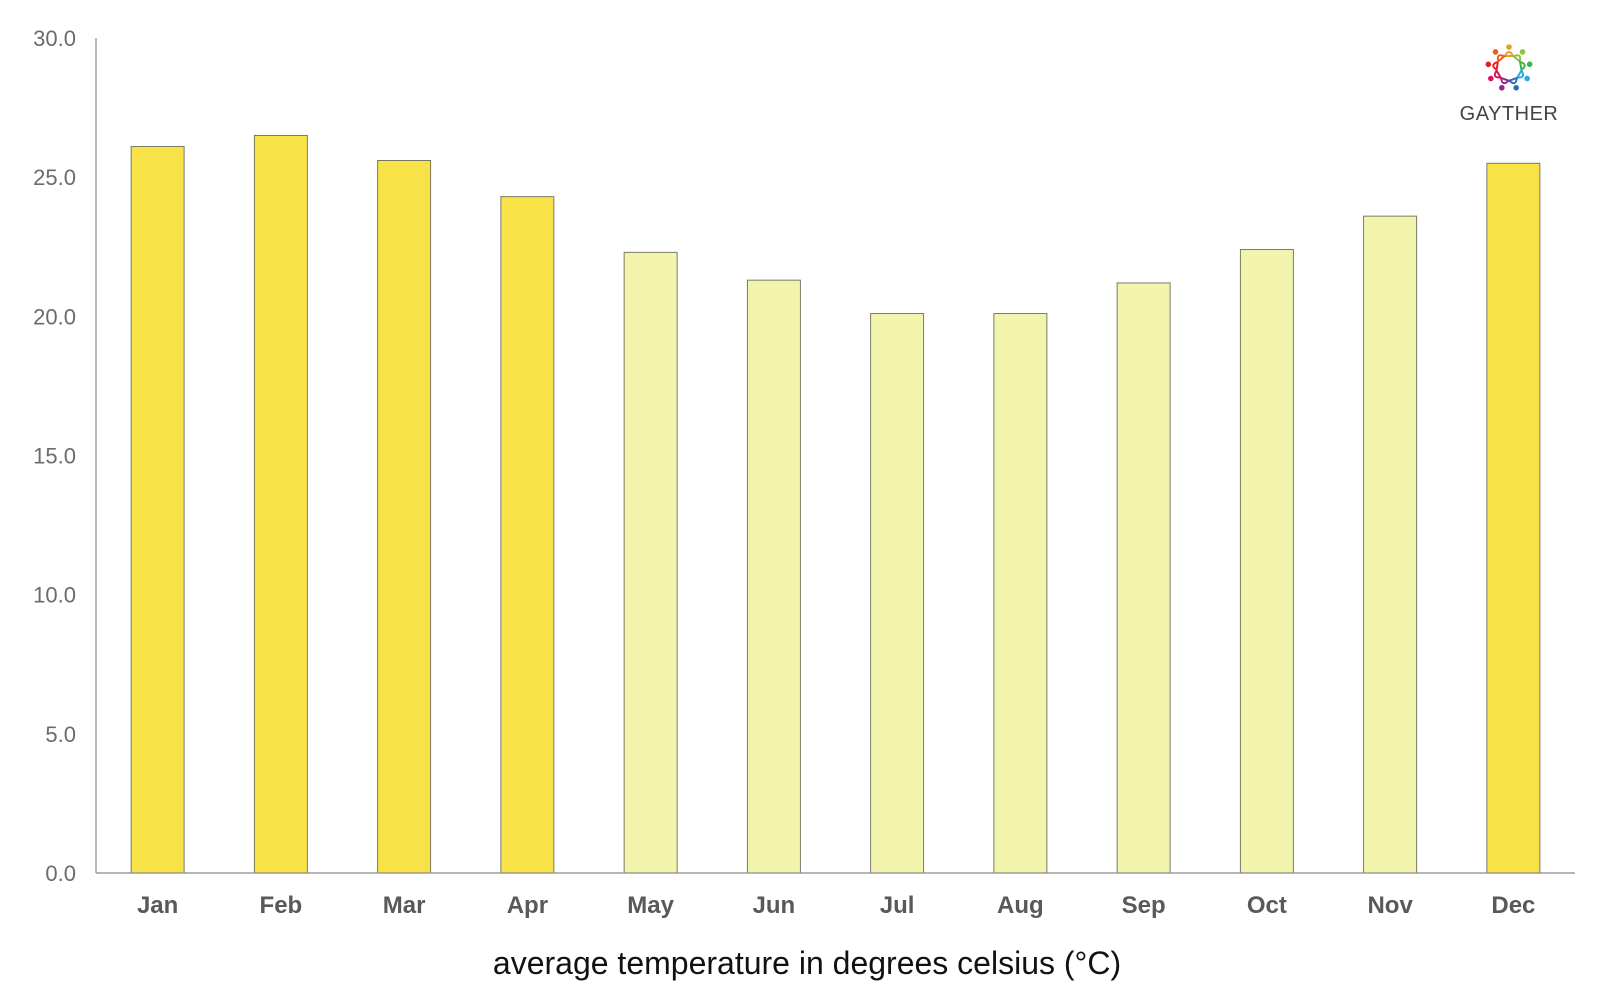 The image size is (1600, 1000). What do you see at coordinates (1513, 518) in the screenshot?
I see `bar-dec` at bounding box center [1513, 518].